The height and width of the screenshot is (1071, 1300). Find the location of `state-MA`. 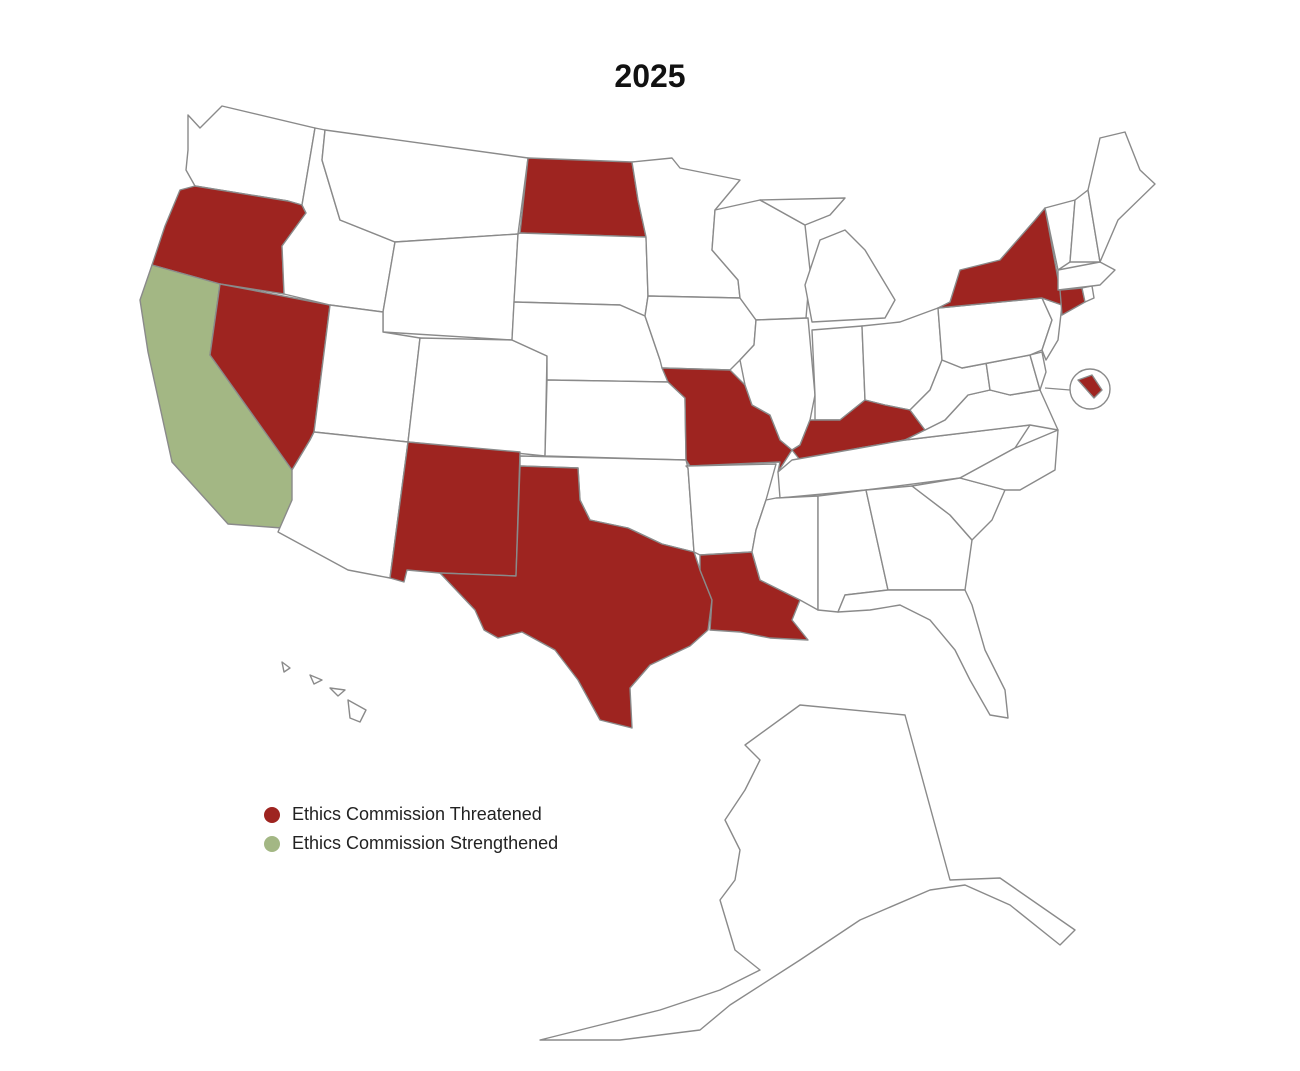

state-MA is located at coordinates (1086, 276).